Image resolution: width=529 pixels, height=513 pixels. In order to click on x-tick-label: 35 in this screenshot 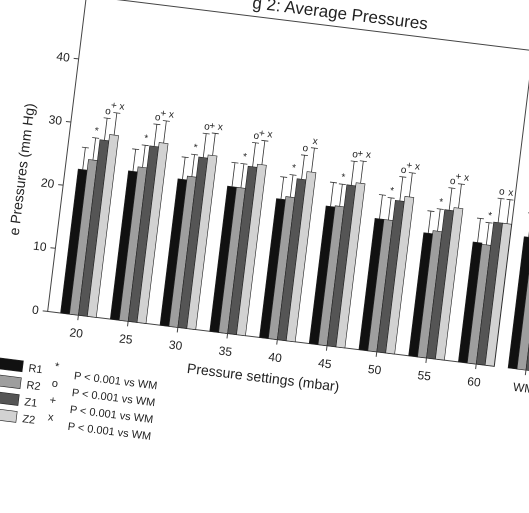, I will do `click(225, 352)`.